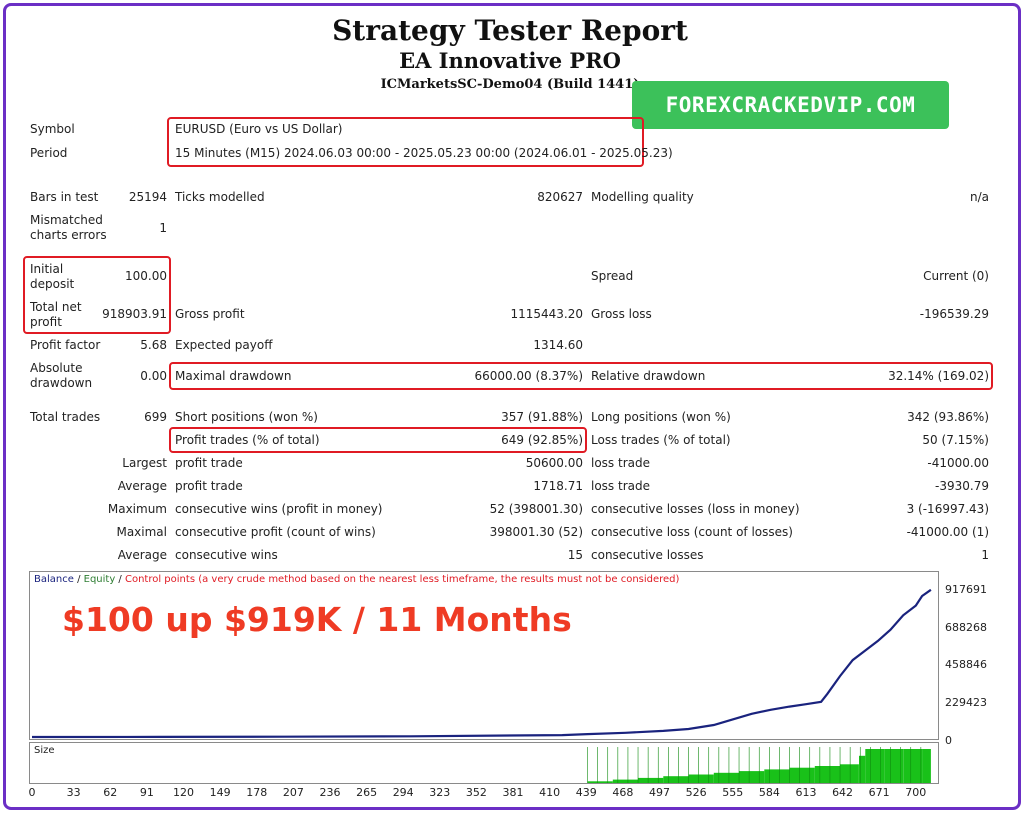 This screenshot has width=1024, height=813. I want to click on ticks-value: 820627, so click(560, 197).